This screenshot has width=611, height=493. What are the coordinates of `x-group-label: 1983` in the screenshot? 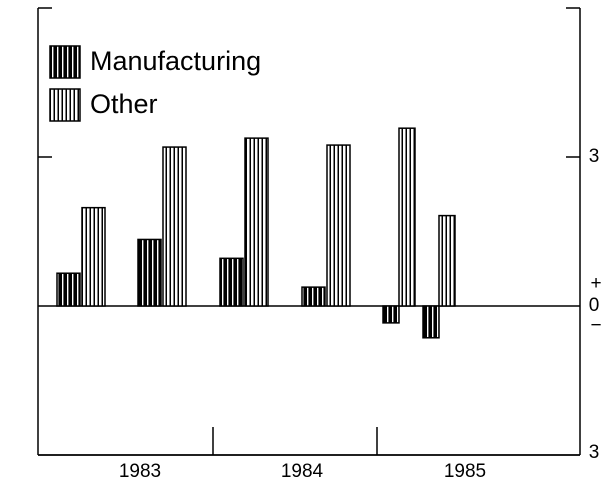 It's located at (140, 471).